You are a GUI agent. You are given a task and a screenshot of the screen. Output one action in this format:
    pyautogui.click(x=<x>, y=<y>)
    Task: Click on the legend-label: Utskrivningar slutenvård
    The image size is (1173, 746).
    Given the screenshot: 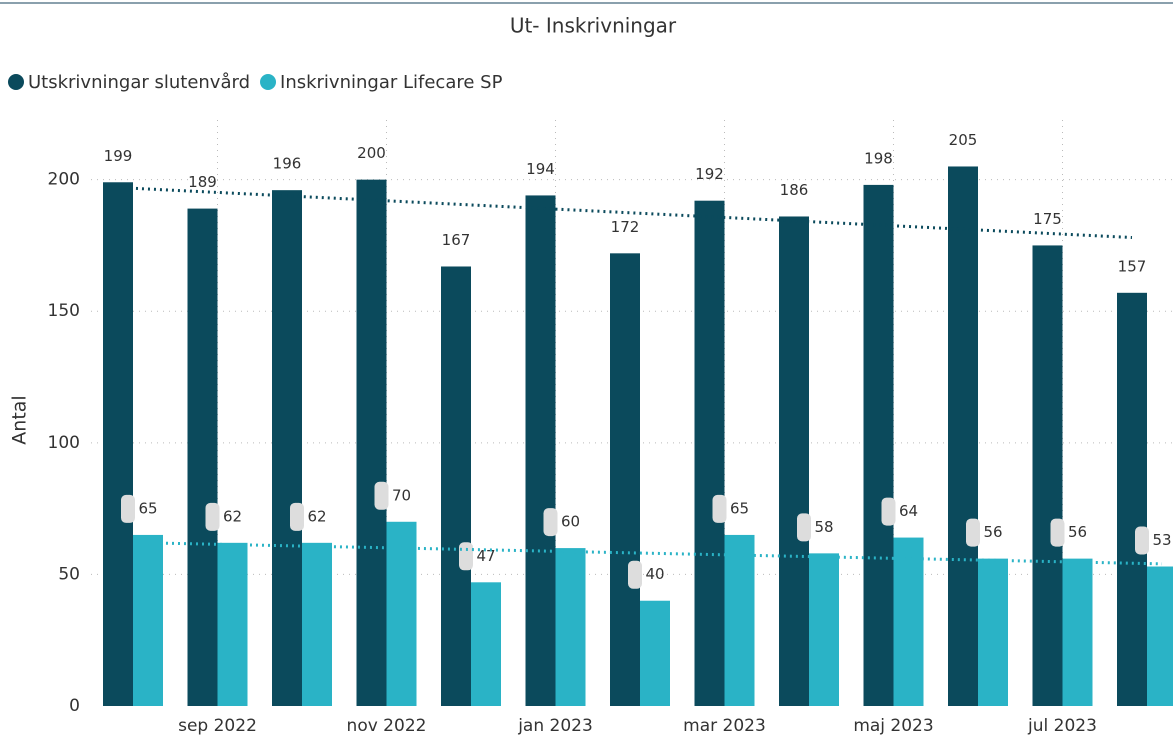 What is the action you would take?
    pyautogui.click(x=139, y=82)
    